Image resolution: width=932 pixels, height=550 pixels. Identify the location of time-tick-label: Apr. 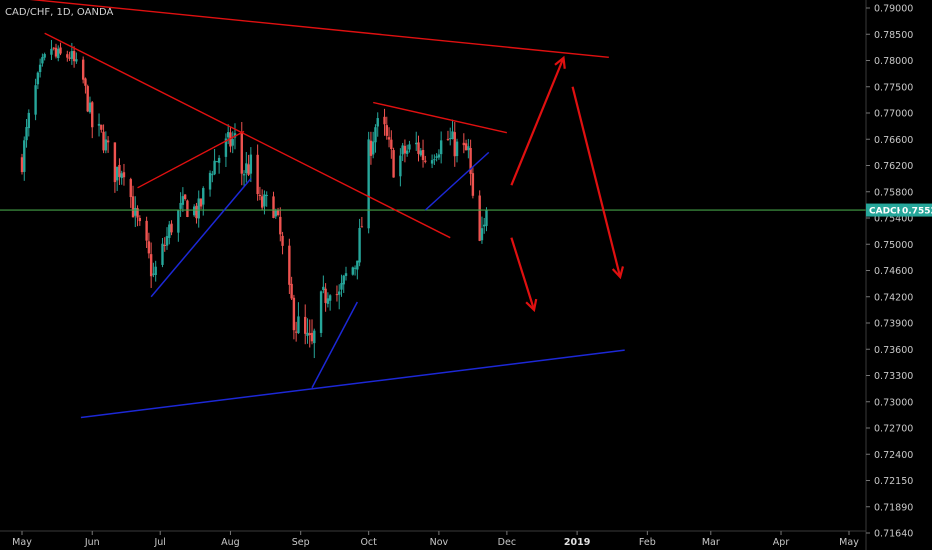
(781, 542).